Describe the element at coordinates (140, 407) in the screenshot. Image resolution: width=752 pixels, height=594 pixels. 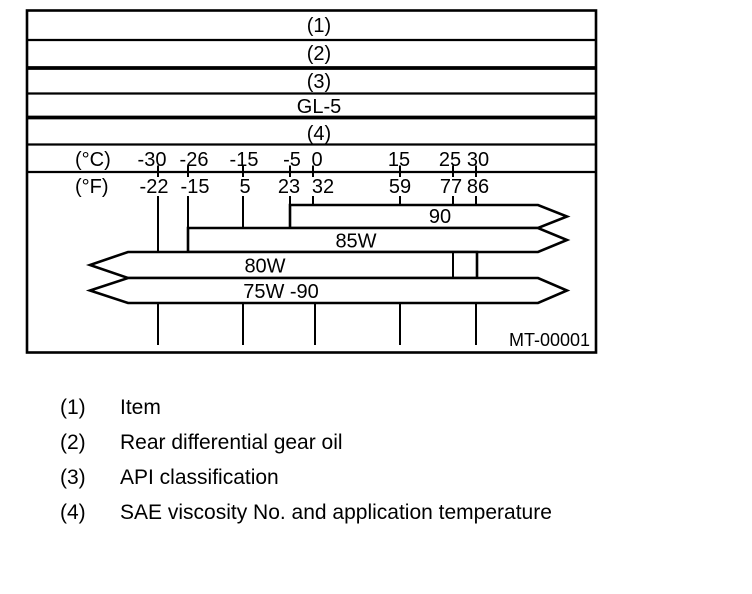
I see `legend-item-text: Item` at that location.